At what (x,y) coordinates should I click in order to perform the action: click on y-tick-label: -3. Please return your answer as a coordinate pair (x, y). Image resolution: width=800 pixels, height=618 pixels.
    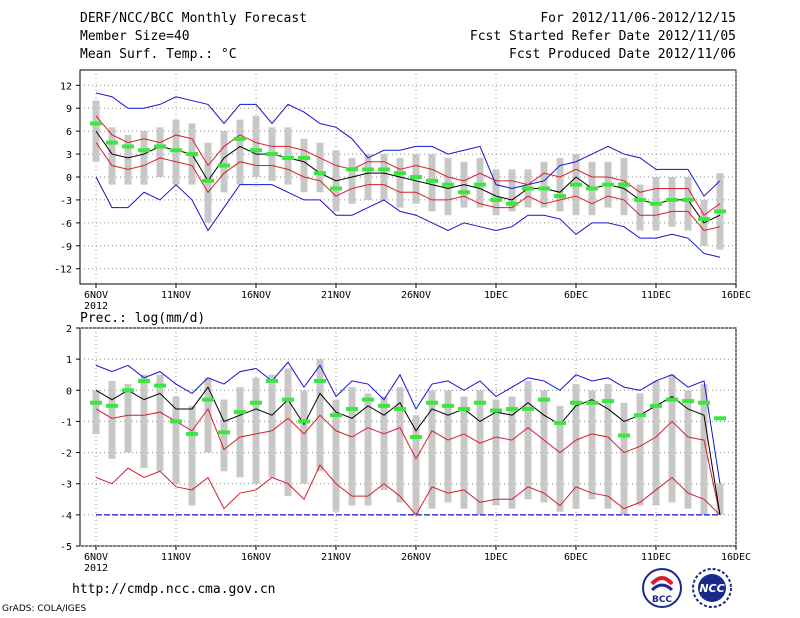
    Looking at the image, I should click on (66, 485).